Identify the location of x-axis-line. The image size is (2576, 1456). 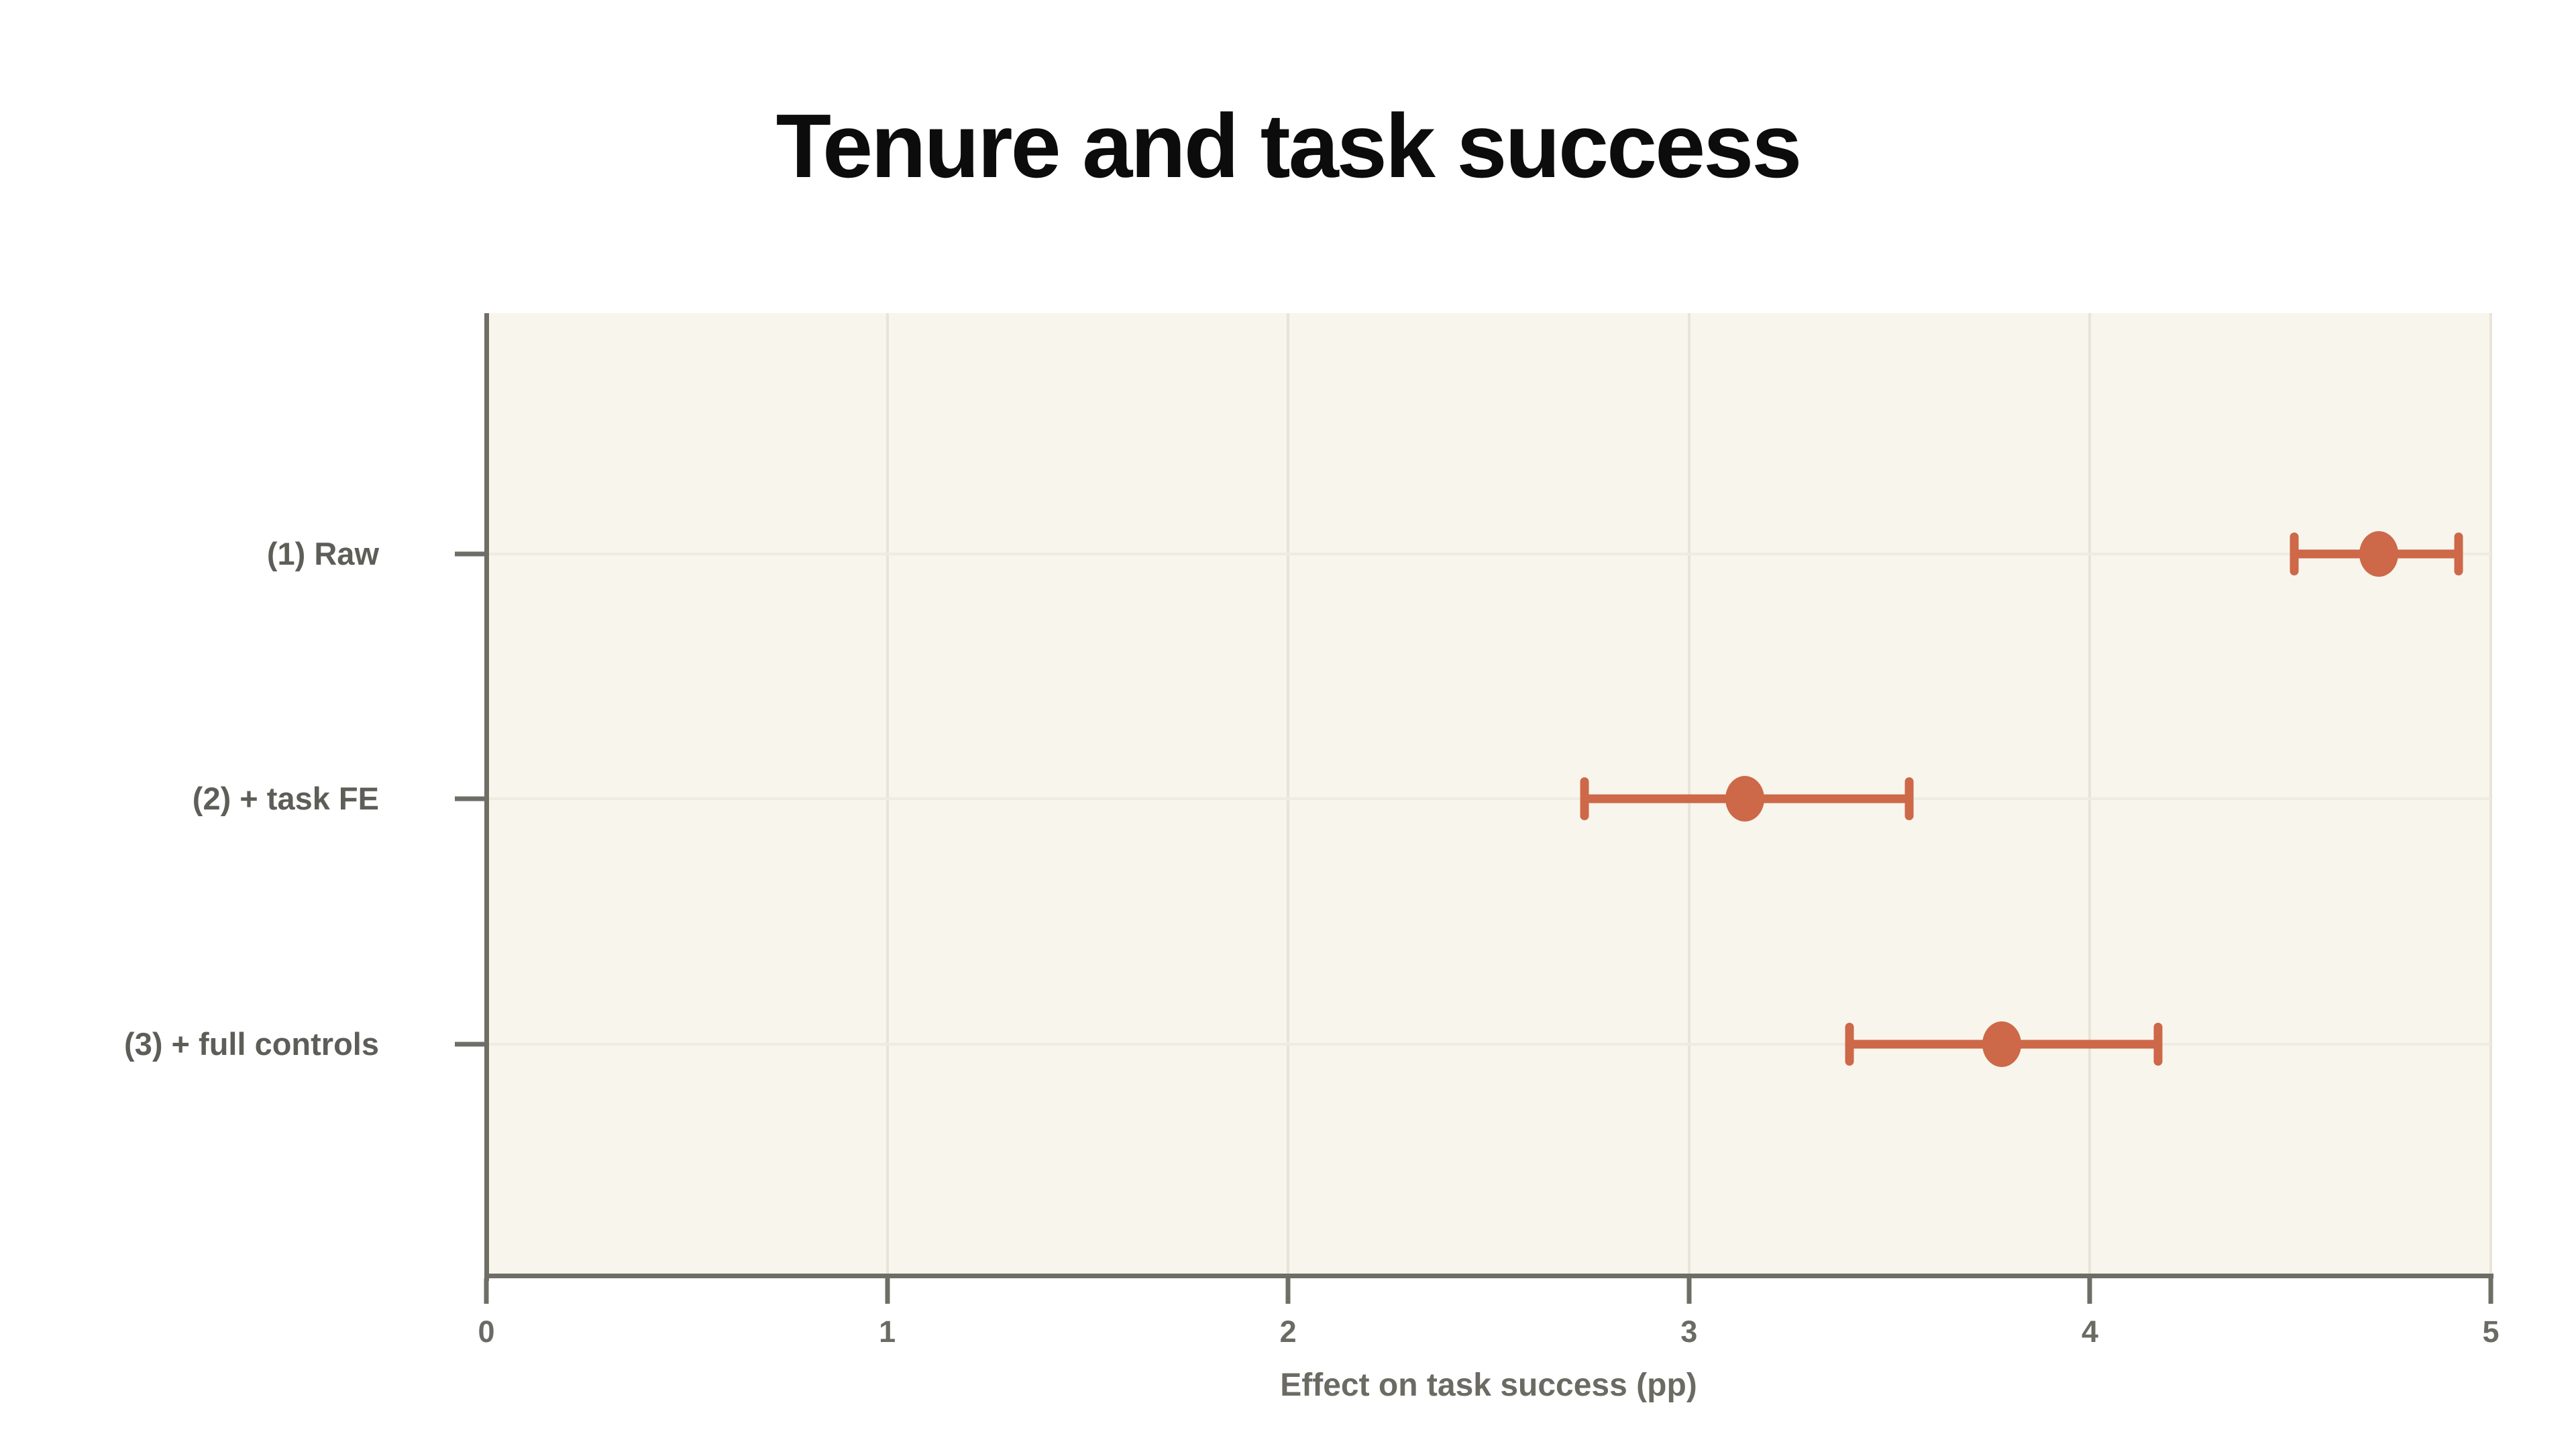
(1488, 1276).